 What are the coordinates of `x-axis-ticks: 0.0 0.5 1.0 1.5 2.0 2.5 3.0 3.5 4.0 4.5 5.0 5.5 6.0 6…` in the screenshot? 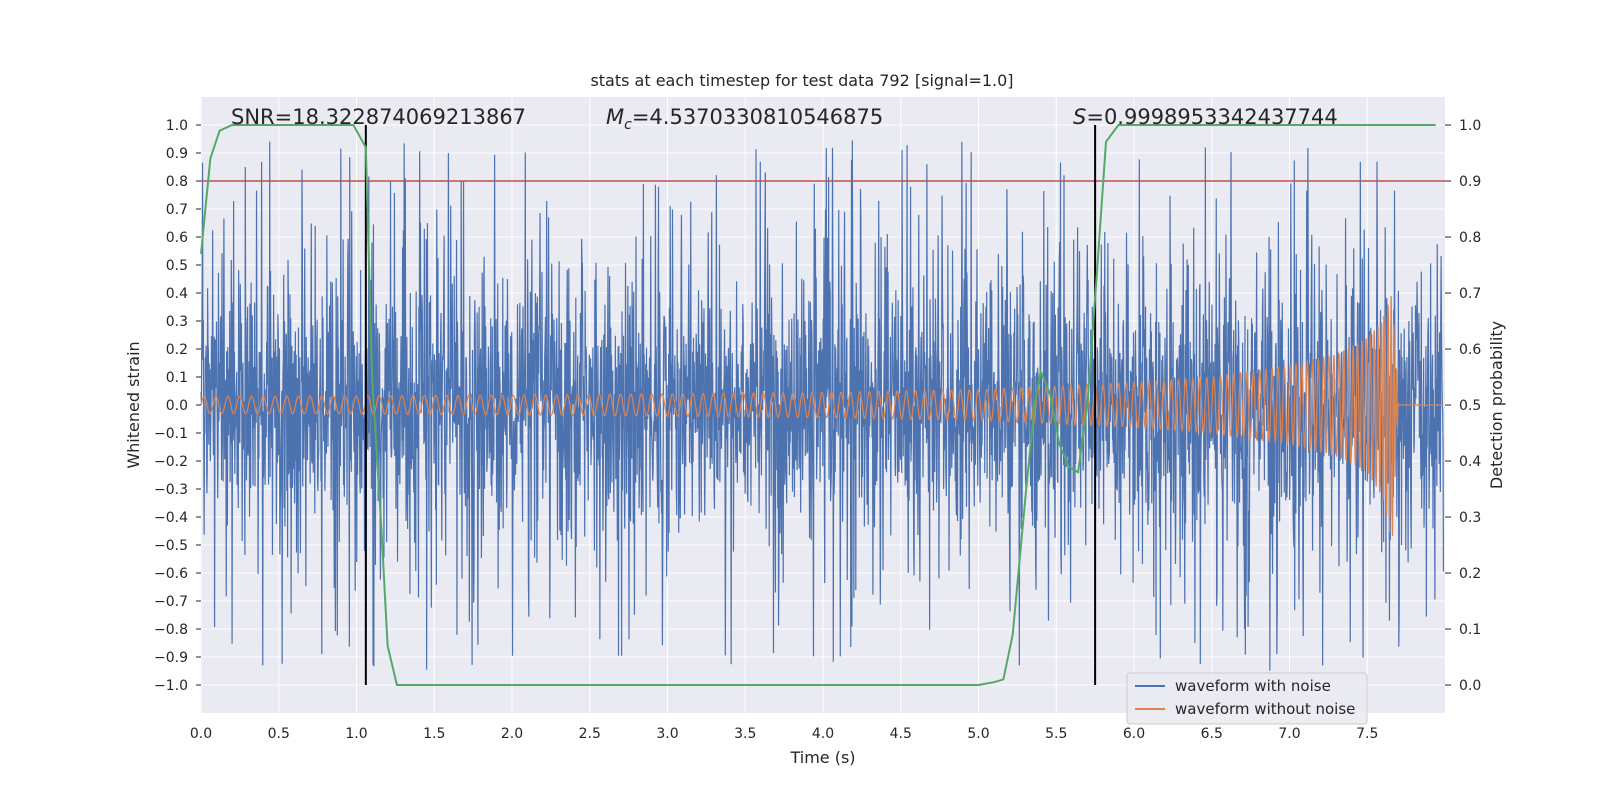 It's located at (784, 734).